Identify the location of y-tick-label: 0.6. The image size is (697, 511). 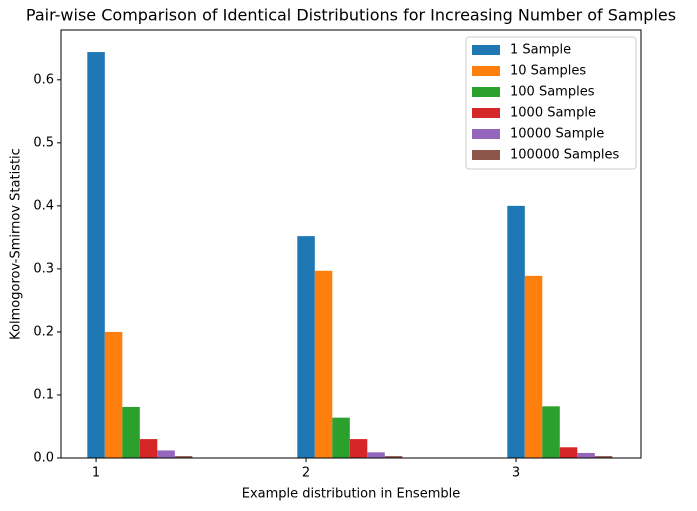
(43, 79).